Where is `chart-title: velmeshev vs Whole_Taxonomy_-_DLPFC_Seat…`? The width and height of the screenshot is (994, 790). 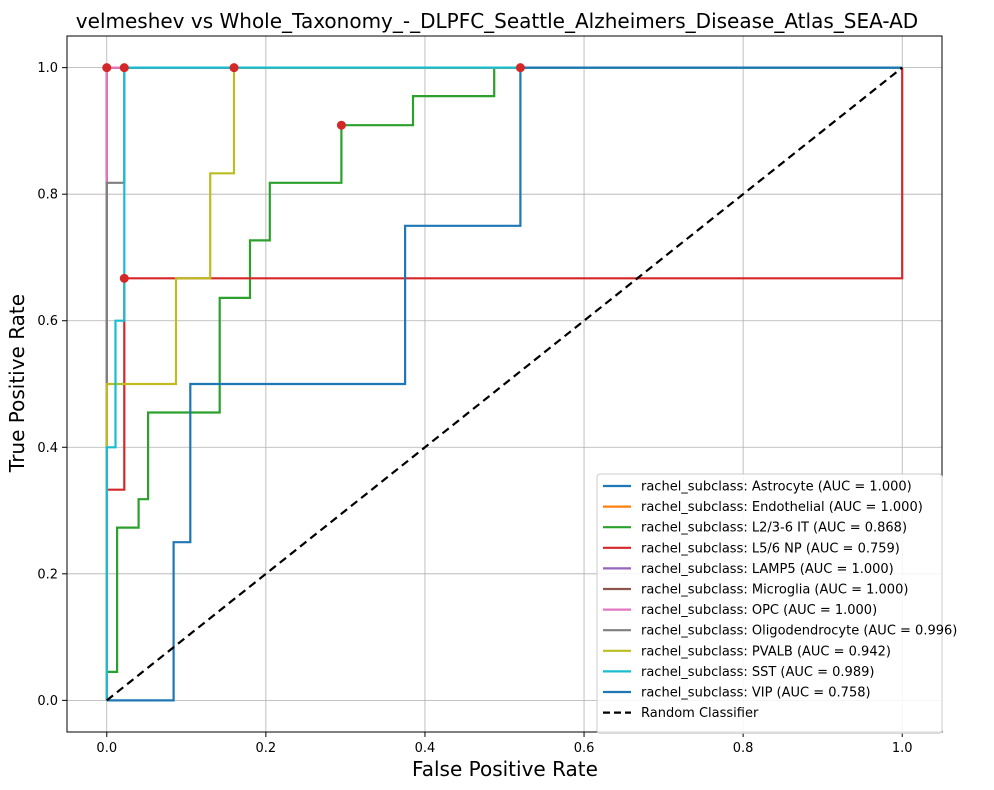 chart-title: velmeshev vs Whole_Taxonomy_-_DLPFC_Seat… is located at coordinates (497, 21).